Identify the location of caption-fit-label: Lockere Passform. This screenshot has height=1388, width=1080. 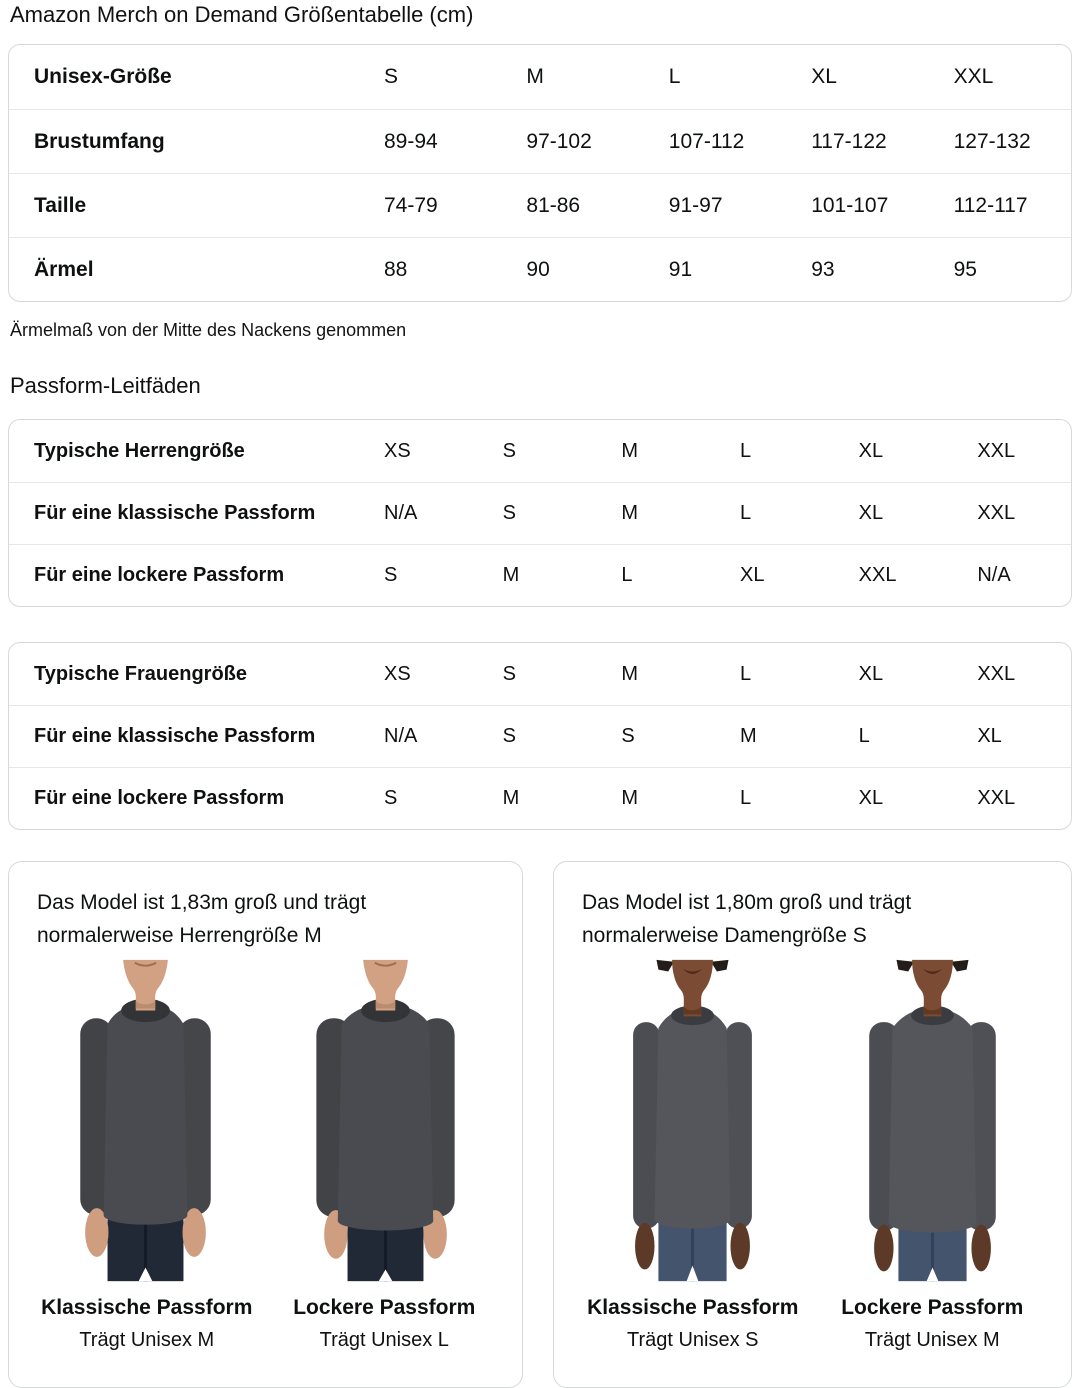
(384, 1307).